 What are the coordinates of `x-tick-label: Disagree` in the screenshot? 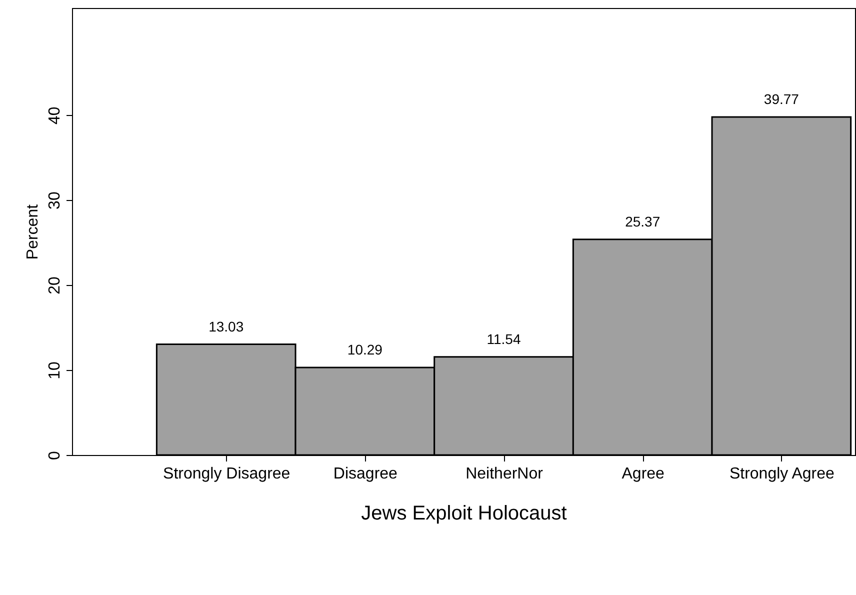 It's located at (365, 474).